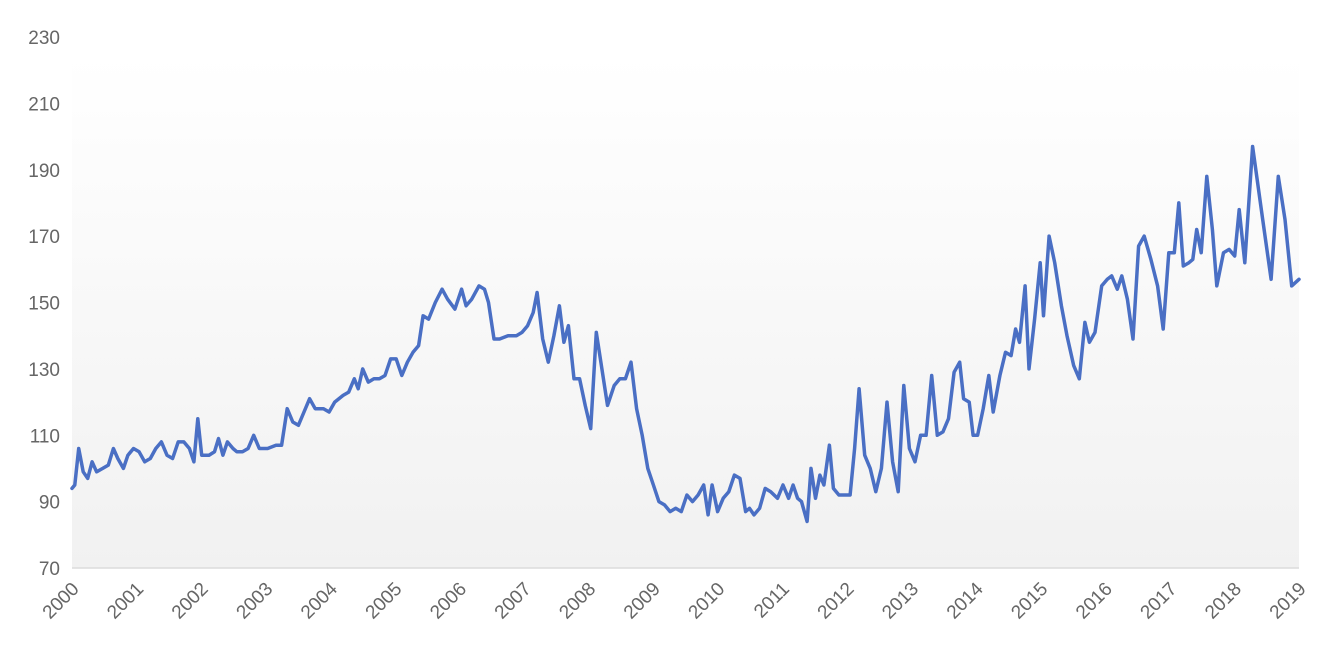 The image size is (1322, 662). Describe the element at coordinates (448, 601) in the screenshot. I see `x-tick-label: 2006` at that location.